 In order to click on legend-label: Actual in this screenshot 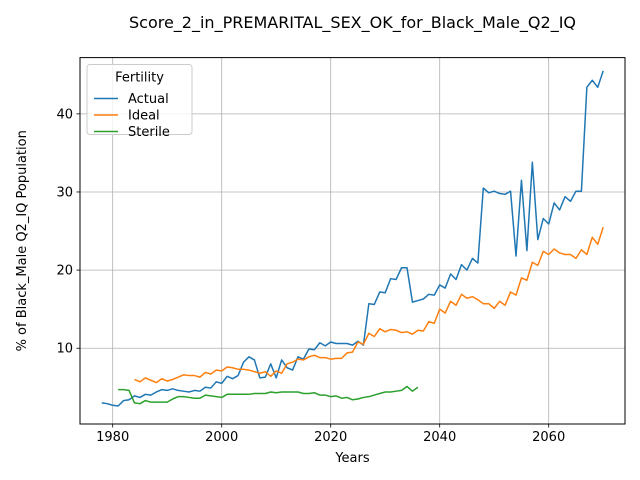, I will do `click(148, 99)`.